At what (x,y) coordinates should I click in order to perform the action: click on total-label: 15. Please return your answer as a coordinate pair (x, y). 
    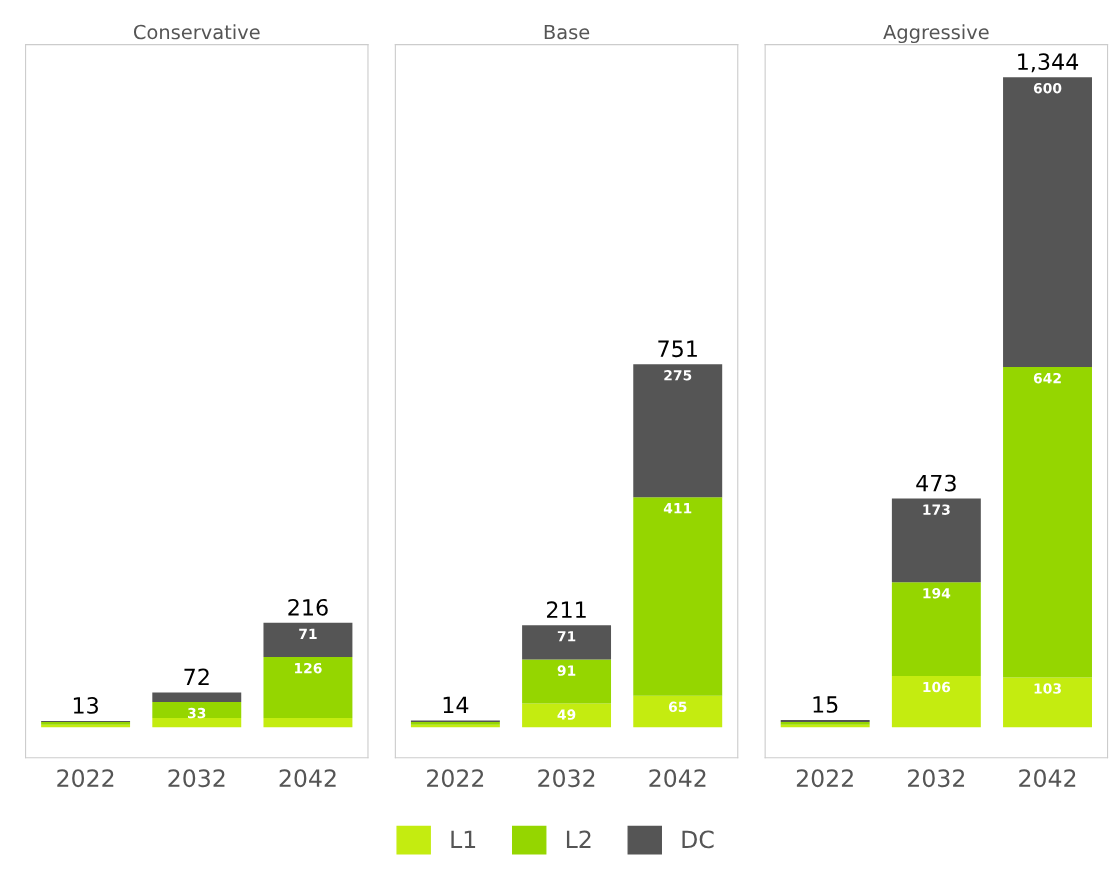
    Looking at the image, I should click on (825, 704).